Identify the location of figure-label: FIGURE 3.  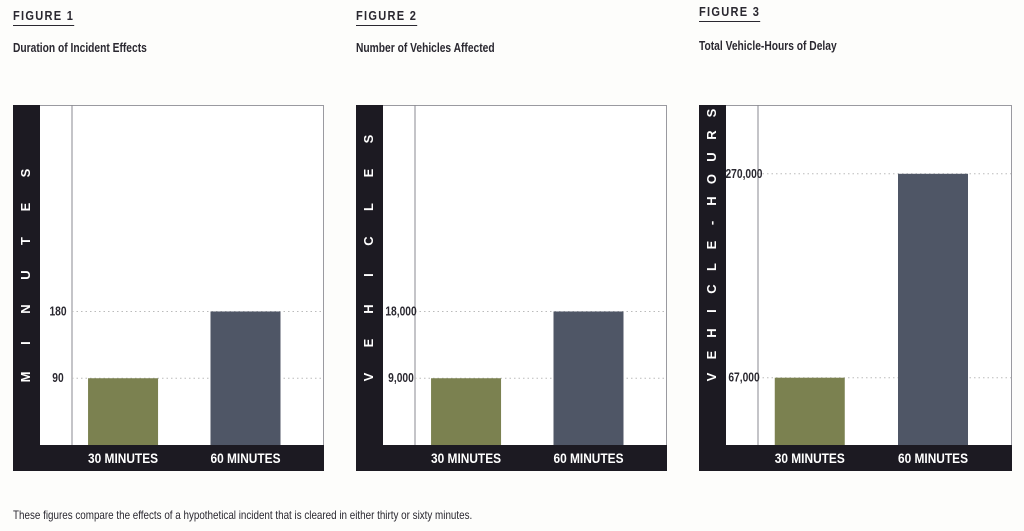
(730, 13).